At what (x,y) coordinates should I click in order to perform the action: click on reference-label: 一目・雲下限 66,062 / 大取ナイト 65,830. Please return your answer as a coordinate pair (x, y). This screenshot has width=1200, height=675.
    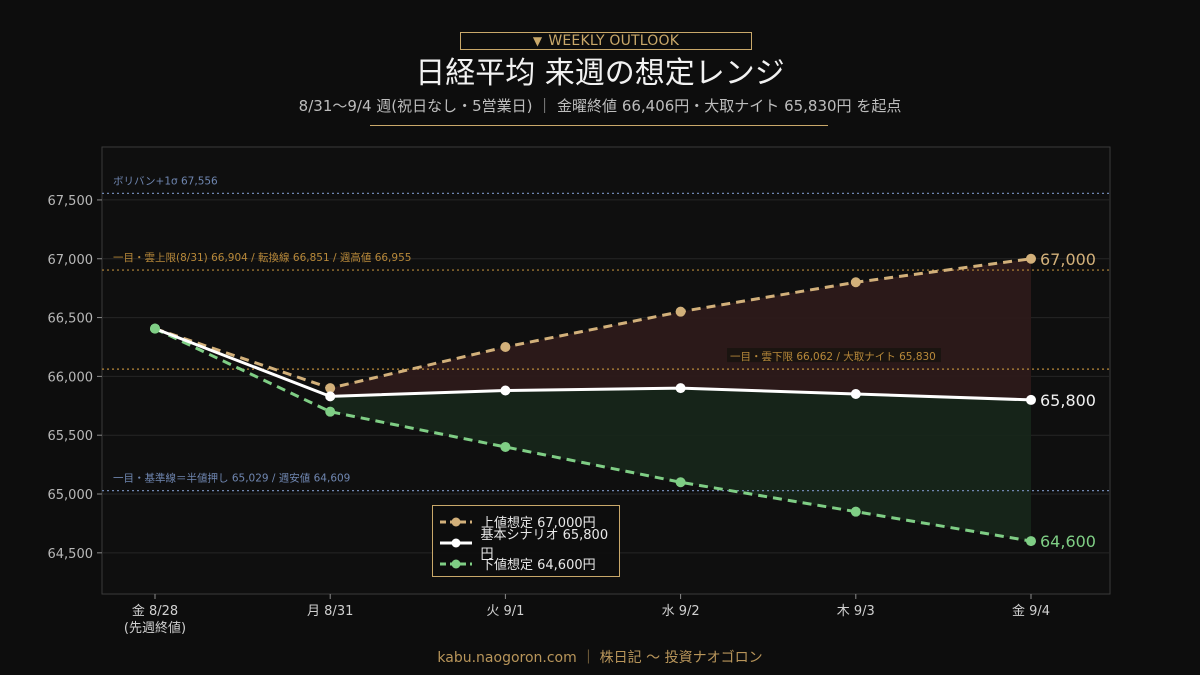
    Looking at the image, I should click on (833, 356).